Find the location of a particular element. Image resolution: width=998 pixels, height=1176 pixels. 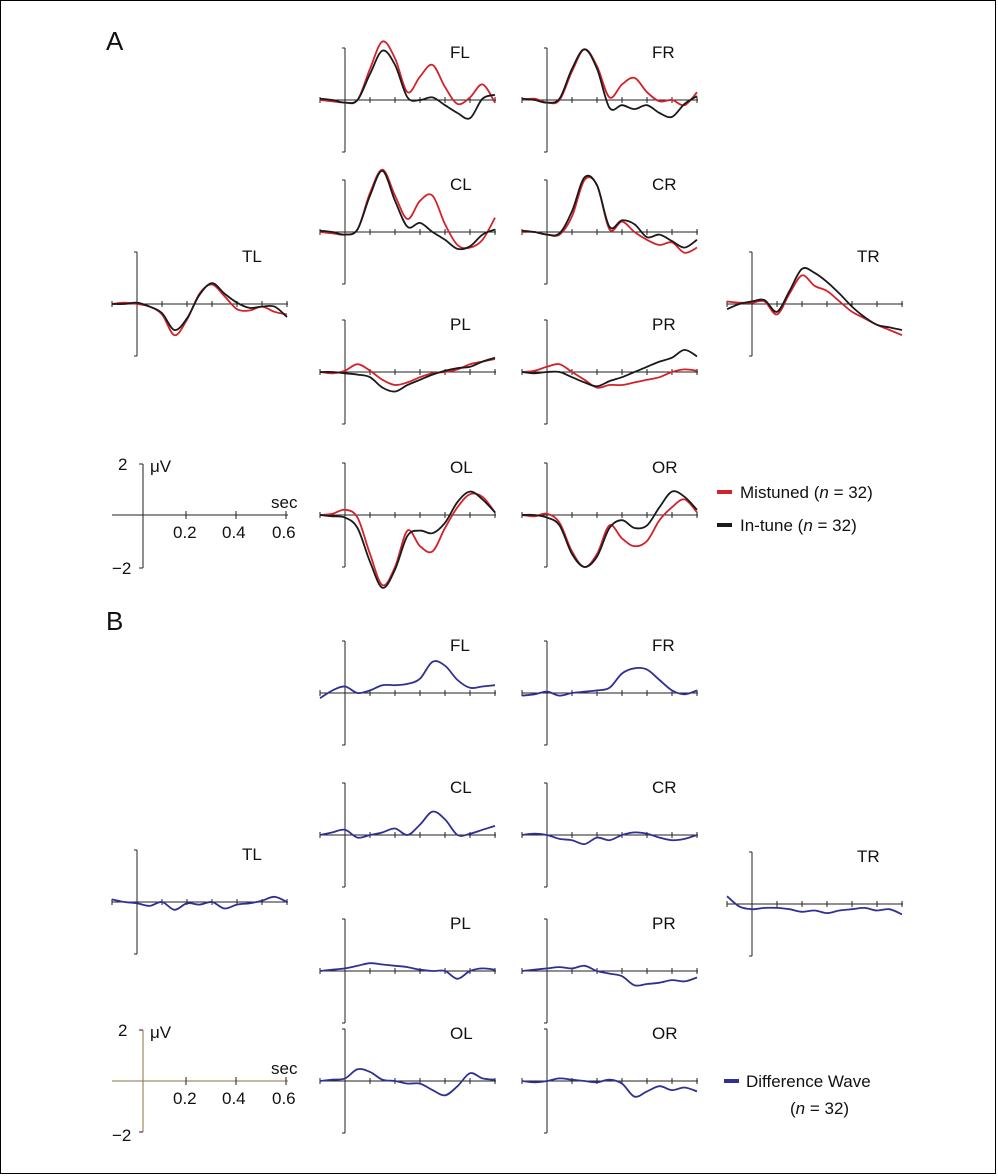

channel-plot-a-pl: PL is located at coordinates (407, 370).